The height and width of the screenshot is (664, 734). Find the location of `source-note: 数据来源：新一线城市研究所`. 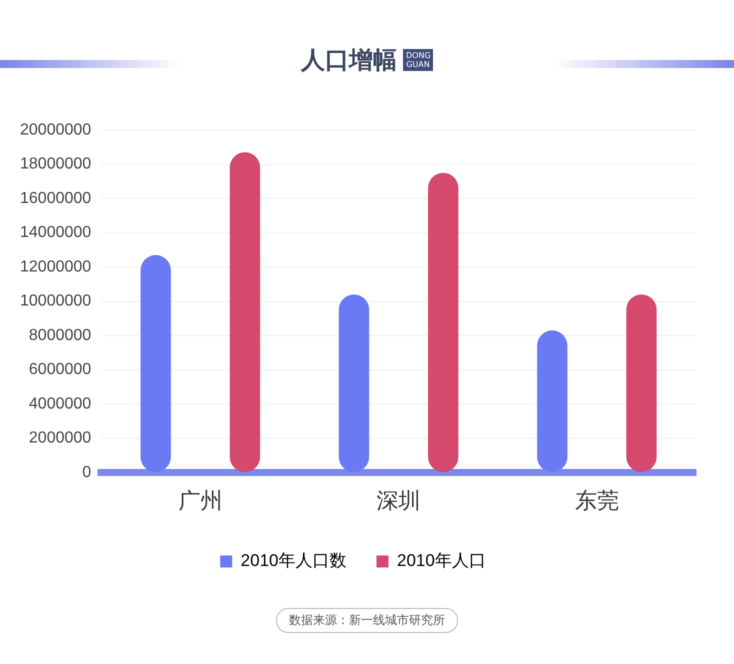

source-note: 数据来源：新一线城市研究所 is located at coordinates (367, 620).